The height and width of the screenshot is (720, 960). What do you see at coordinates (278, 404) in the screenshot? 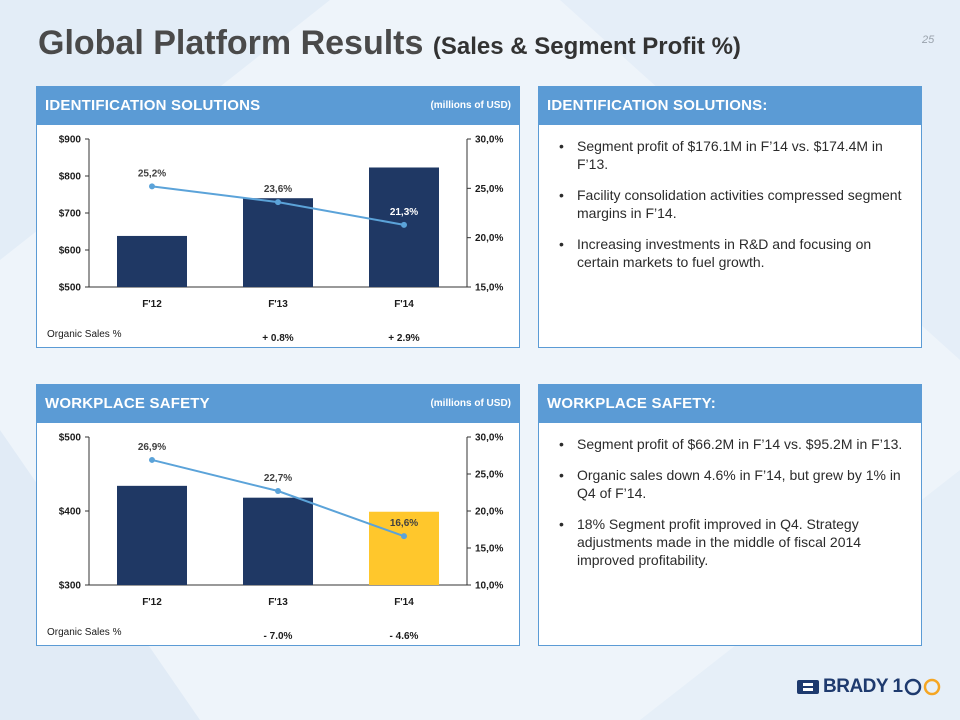
I see `ws-chart-header: WORKPLACE SAFETY (millions of USD)` at bounding box center [278, 404].